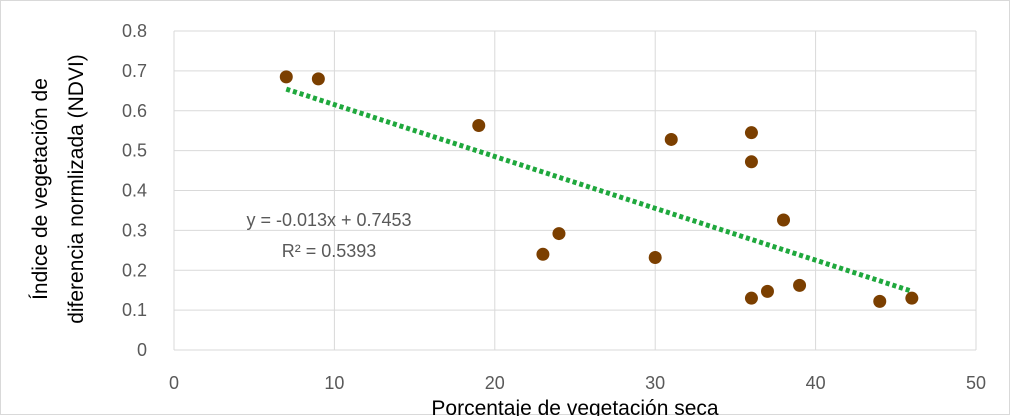 The height and width of the screenshot is (416, 1010). Describe the element at coordinates (134, 71) in the screenshot. I see `y-tick-label: 0.7` at that location.